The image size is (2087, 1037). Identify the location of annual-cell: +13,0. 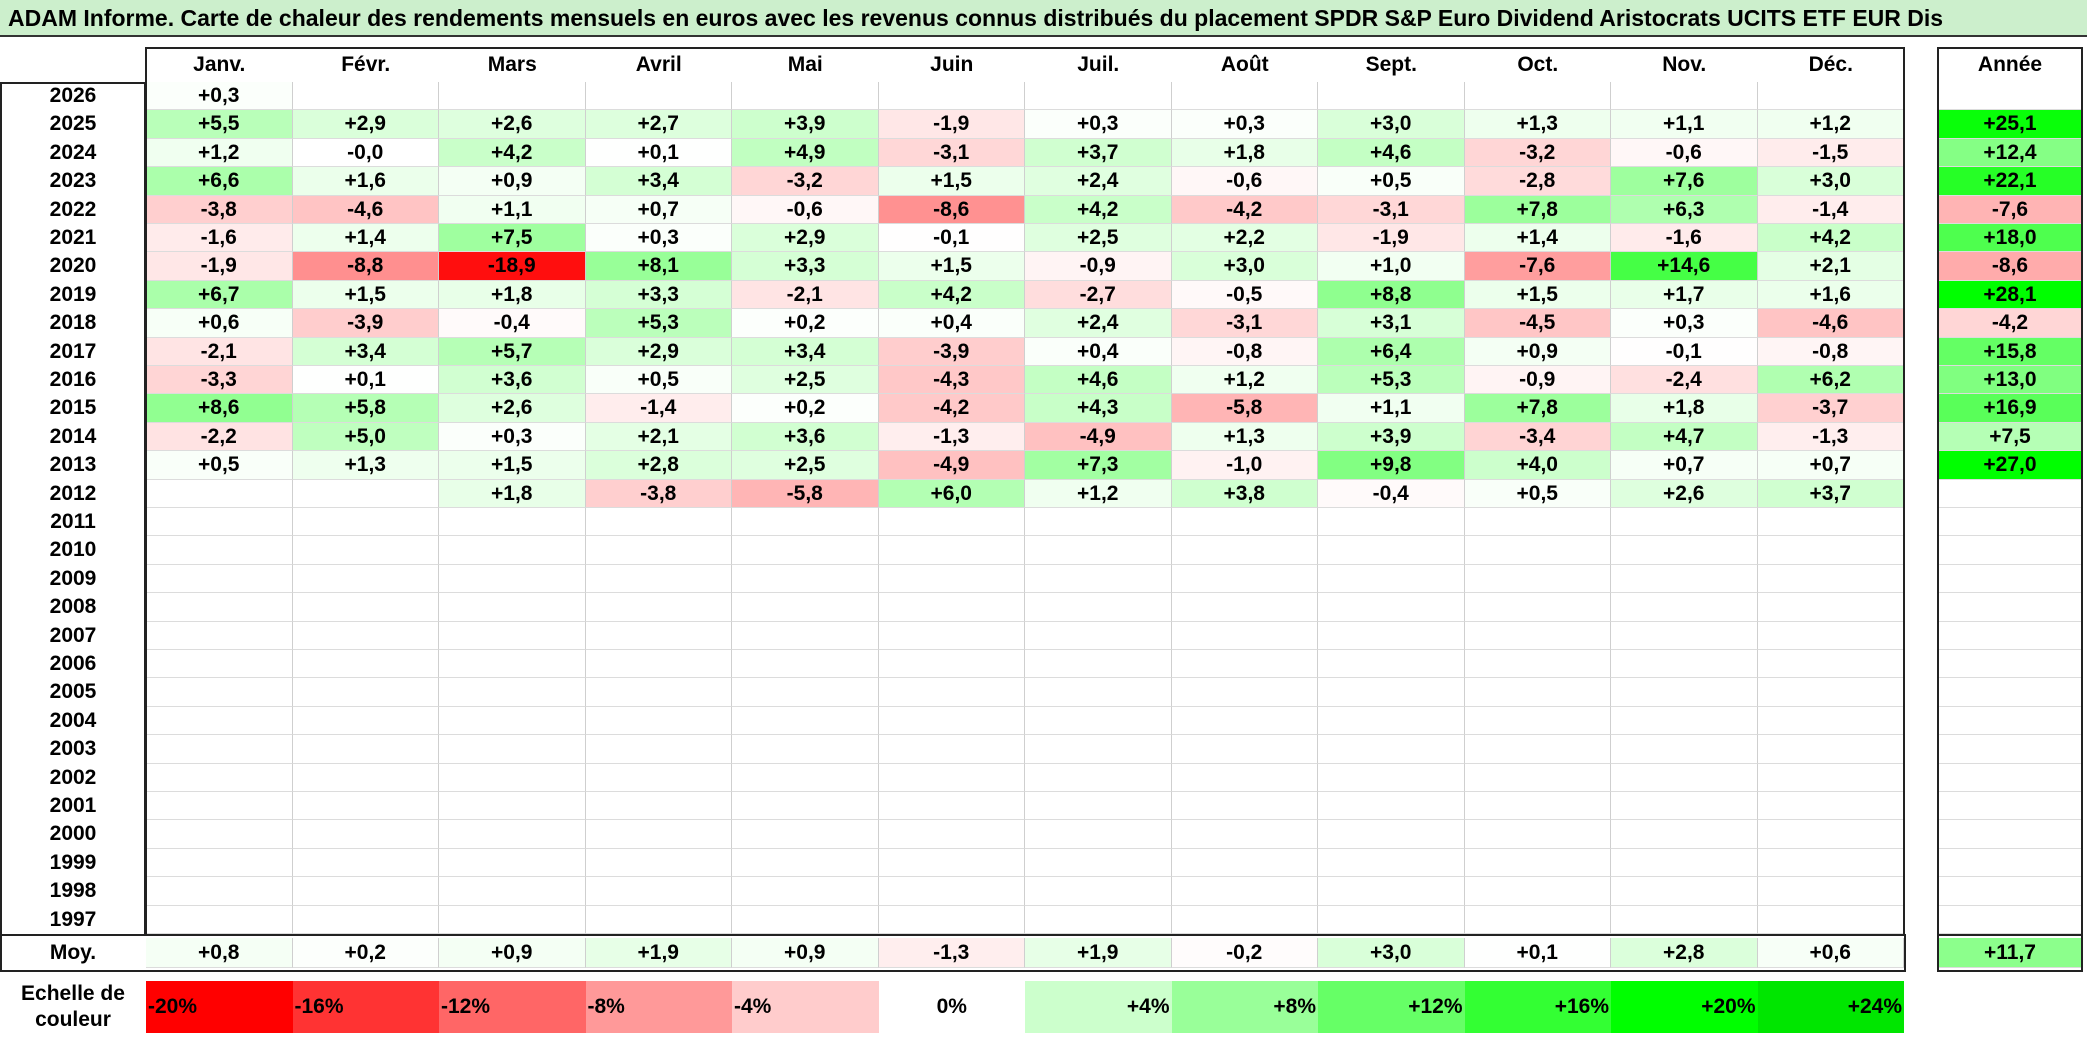
(2010, 380).